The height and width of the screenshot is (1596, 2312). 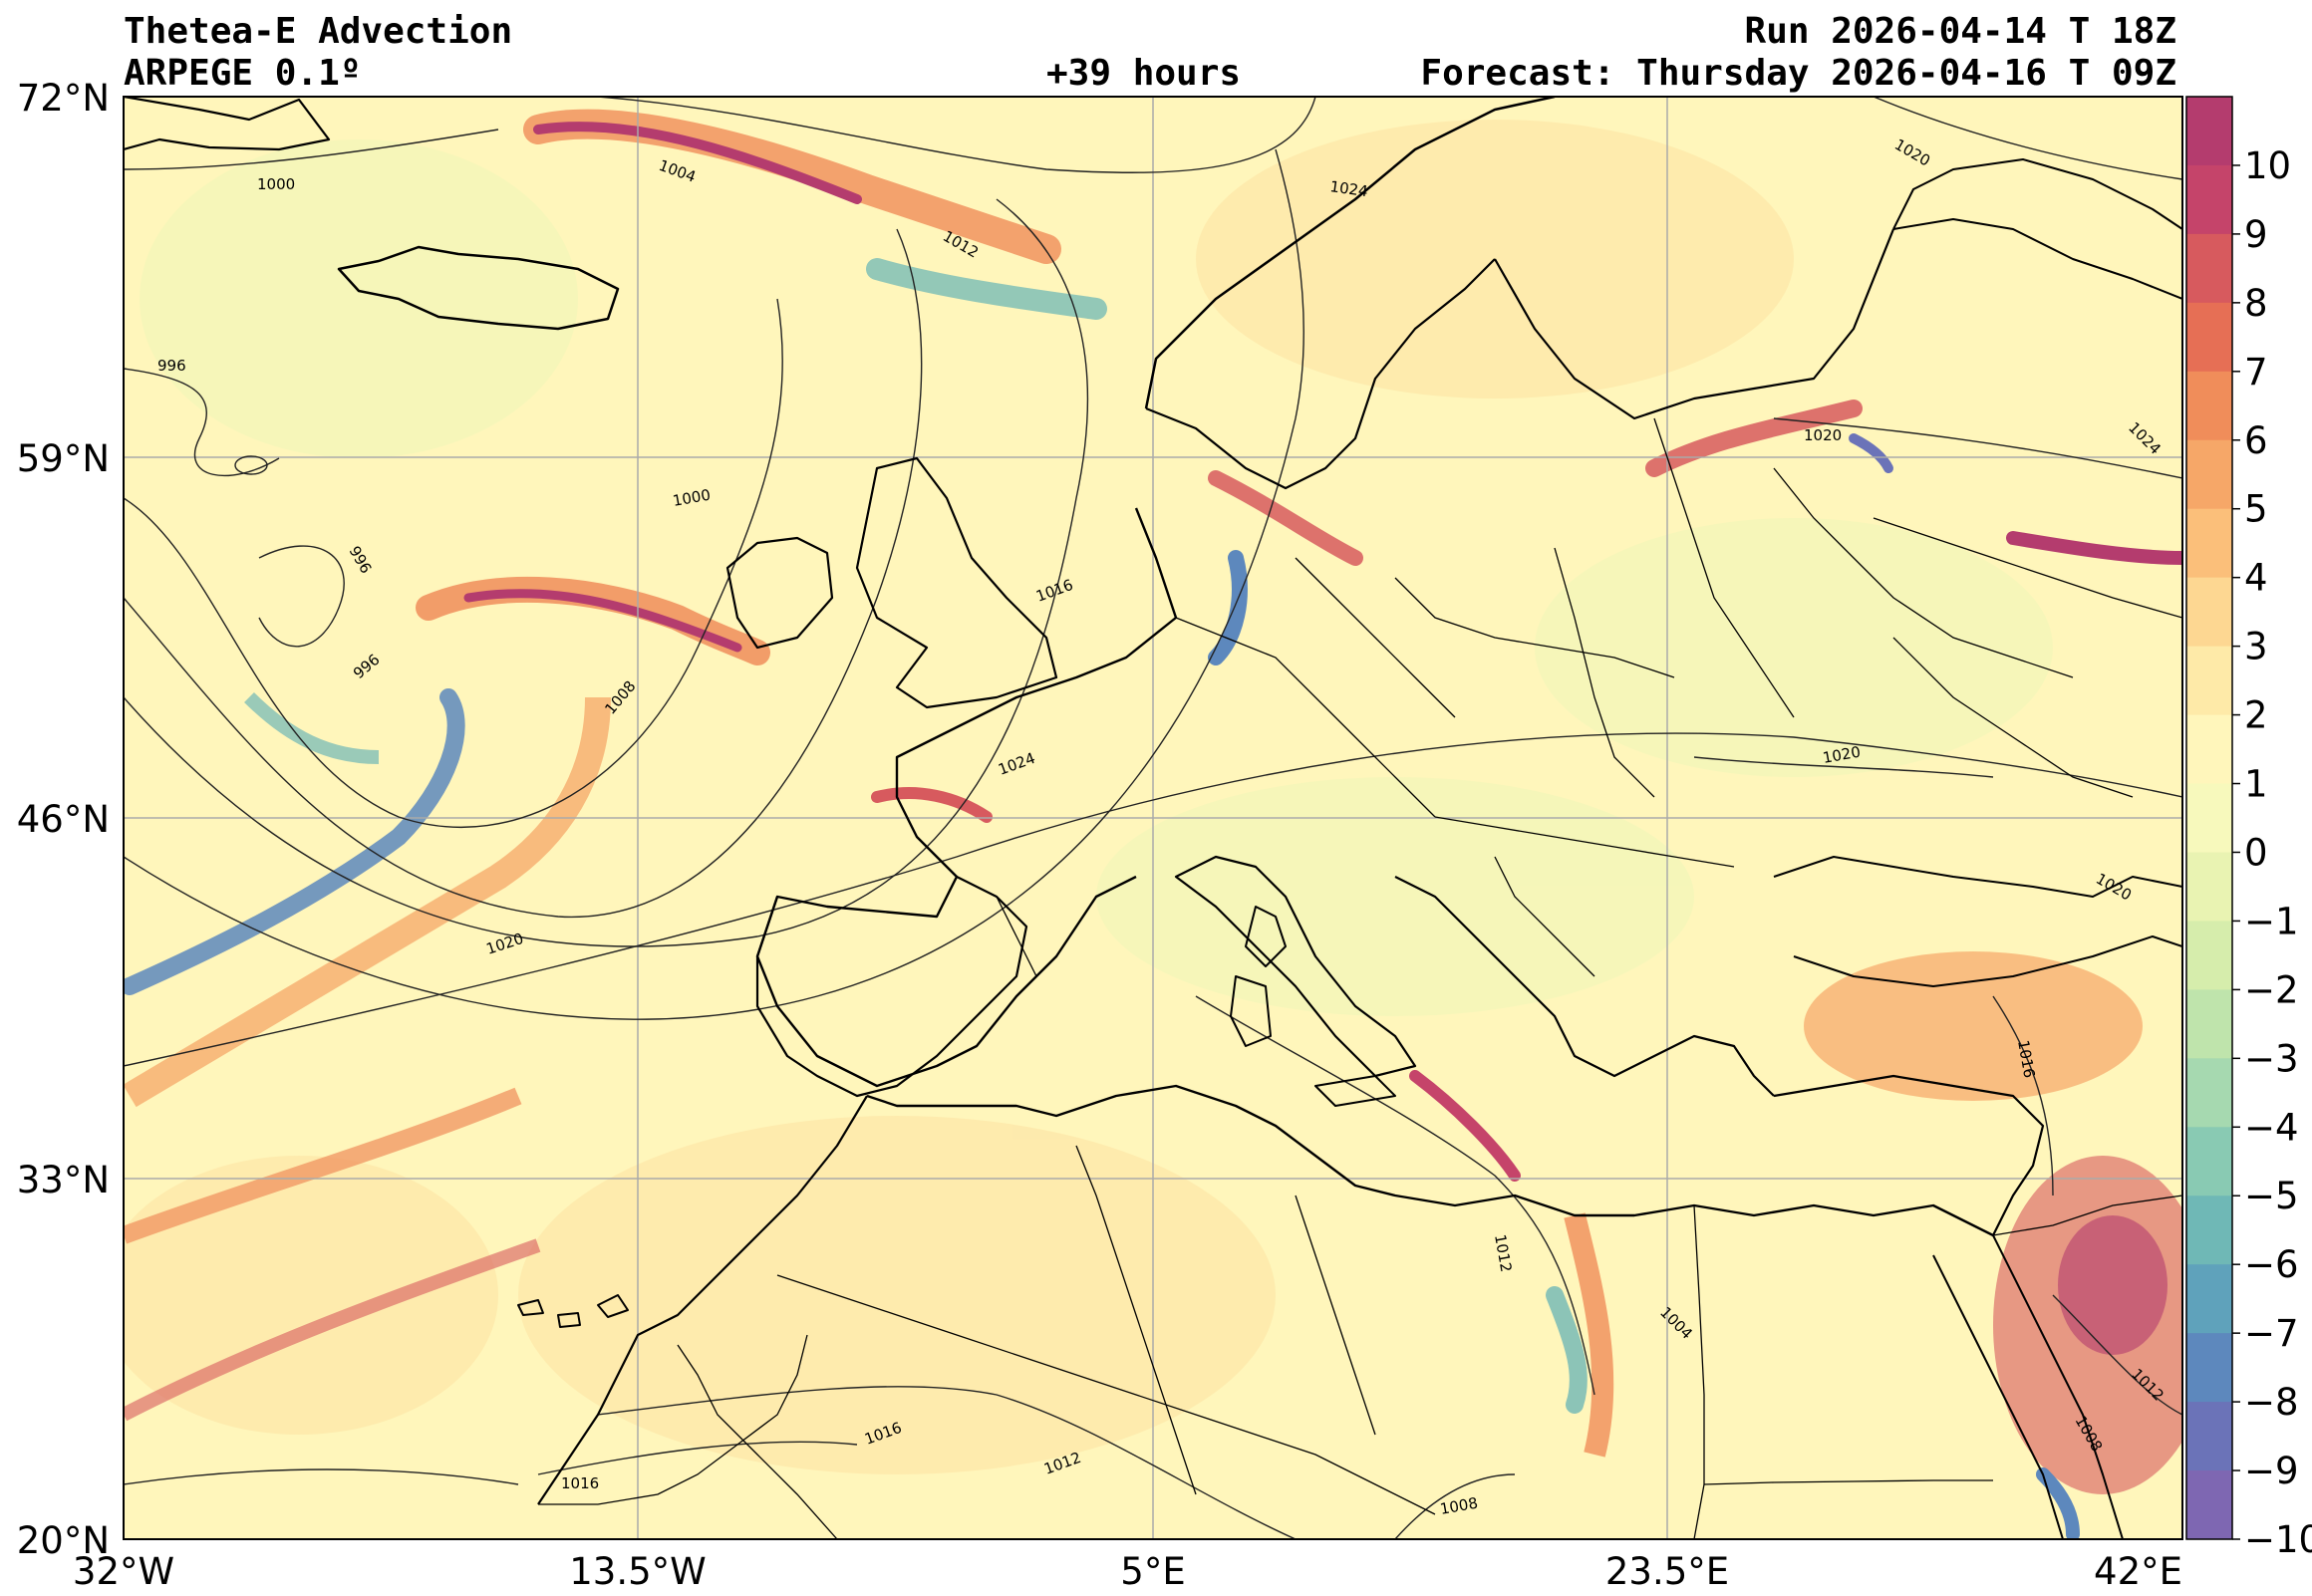 What do you see at coordinates (227, 124) in the screenshot?
I see `coast-greenland` at bounding box center [227, 124].